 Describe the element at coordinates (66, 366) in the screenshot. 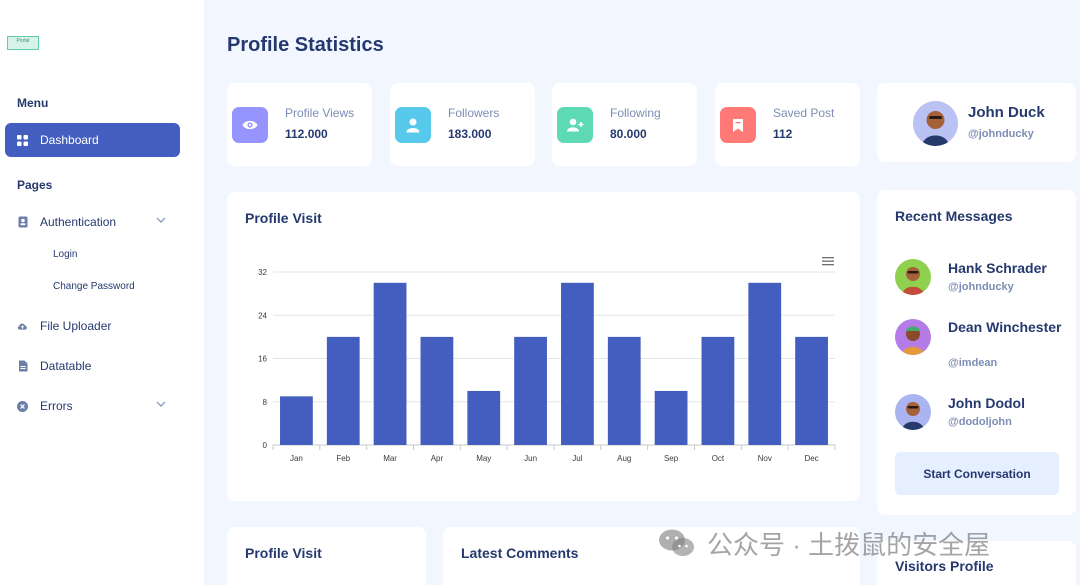

I see `sidebar-item-label: Datatable` at that location.